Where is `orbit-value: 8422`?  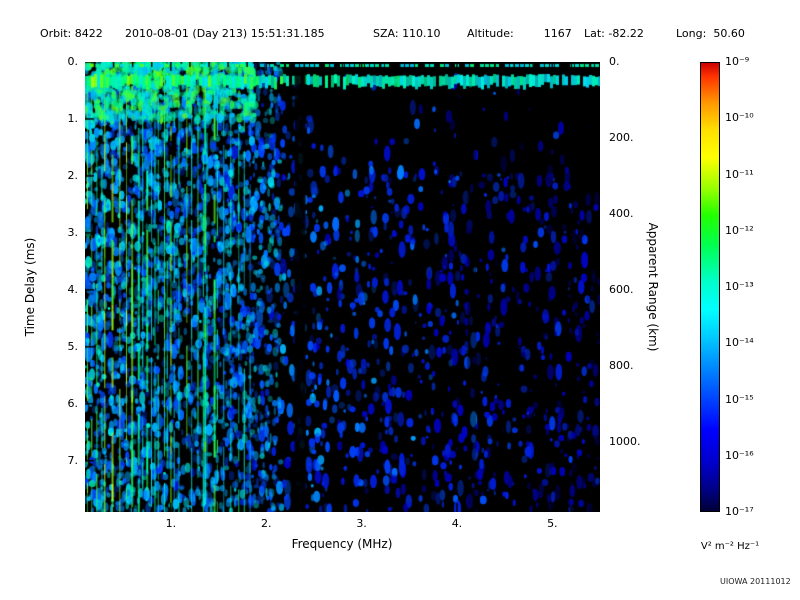 orbit-value: 8422 is located at coordinates (88, 33).